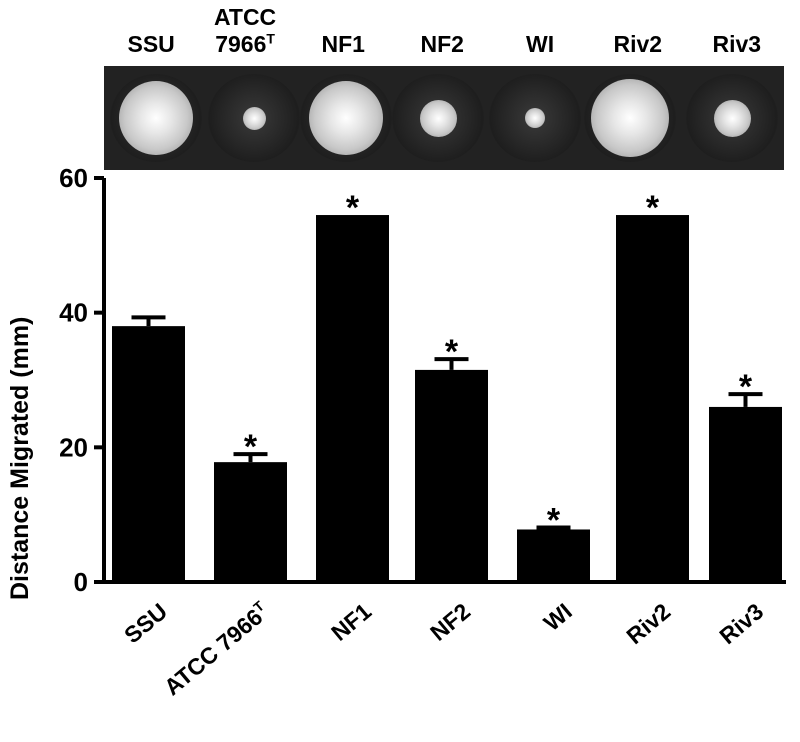 The width and height of the screenshot is (800, 742). What do you see at coordinates (151, 44) in the screenshot?
I see `plate-label: SSU` at bounding box center [151, 44].